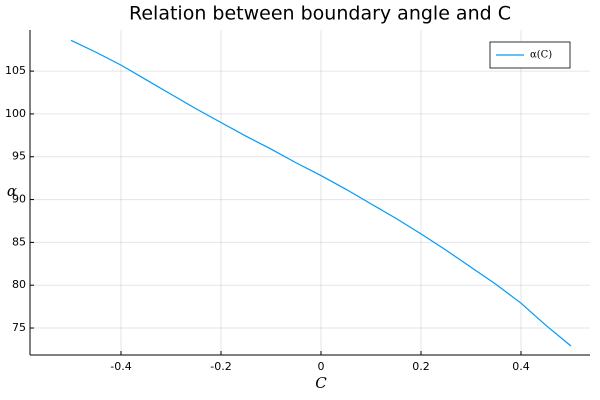  I want to click on x-axis-label: C, so click(321, 383).